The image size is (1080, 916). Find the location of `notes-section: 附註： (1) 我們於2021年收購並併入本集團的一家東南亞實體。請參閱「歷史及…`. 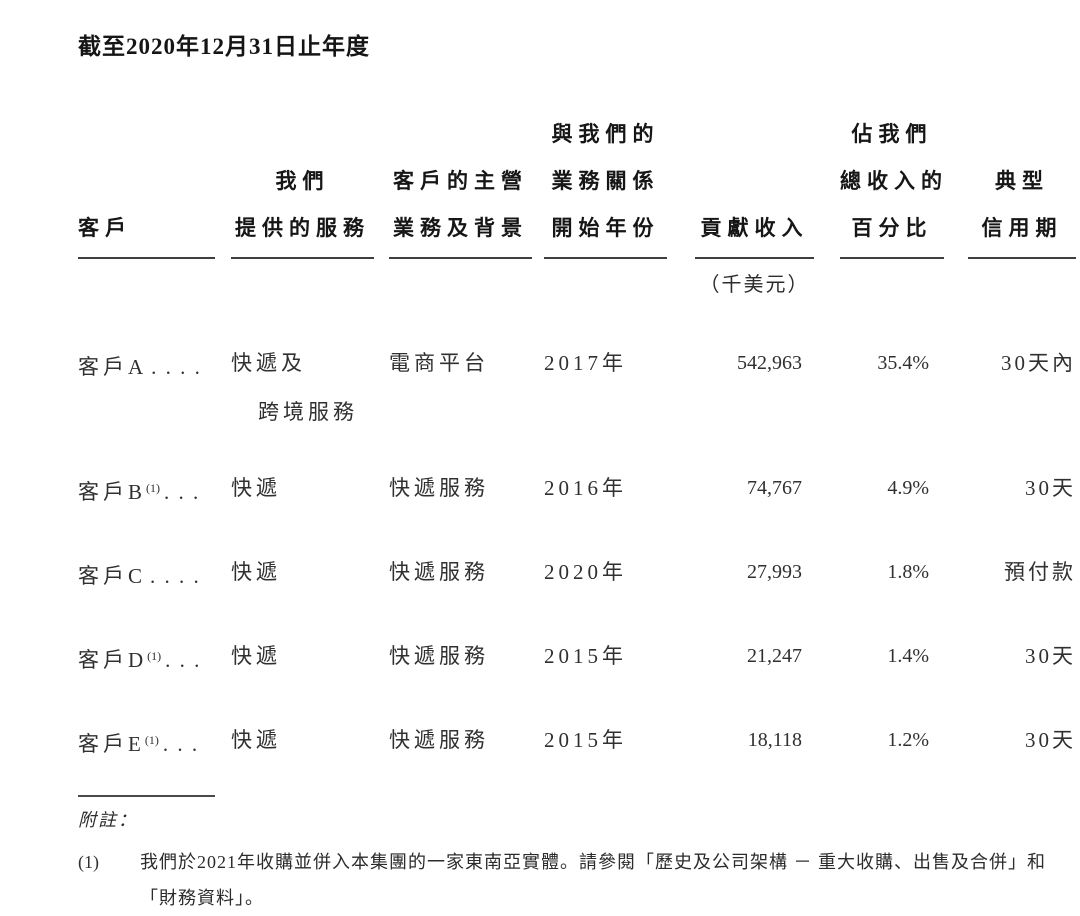

notes-section: 附註： (1) 我們於2021年收購並併入本集團的一家東南亞實體。請參閱「歷史及… is located at coordinates (572, 855).